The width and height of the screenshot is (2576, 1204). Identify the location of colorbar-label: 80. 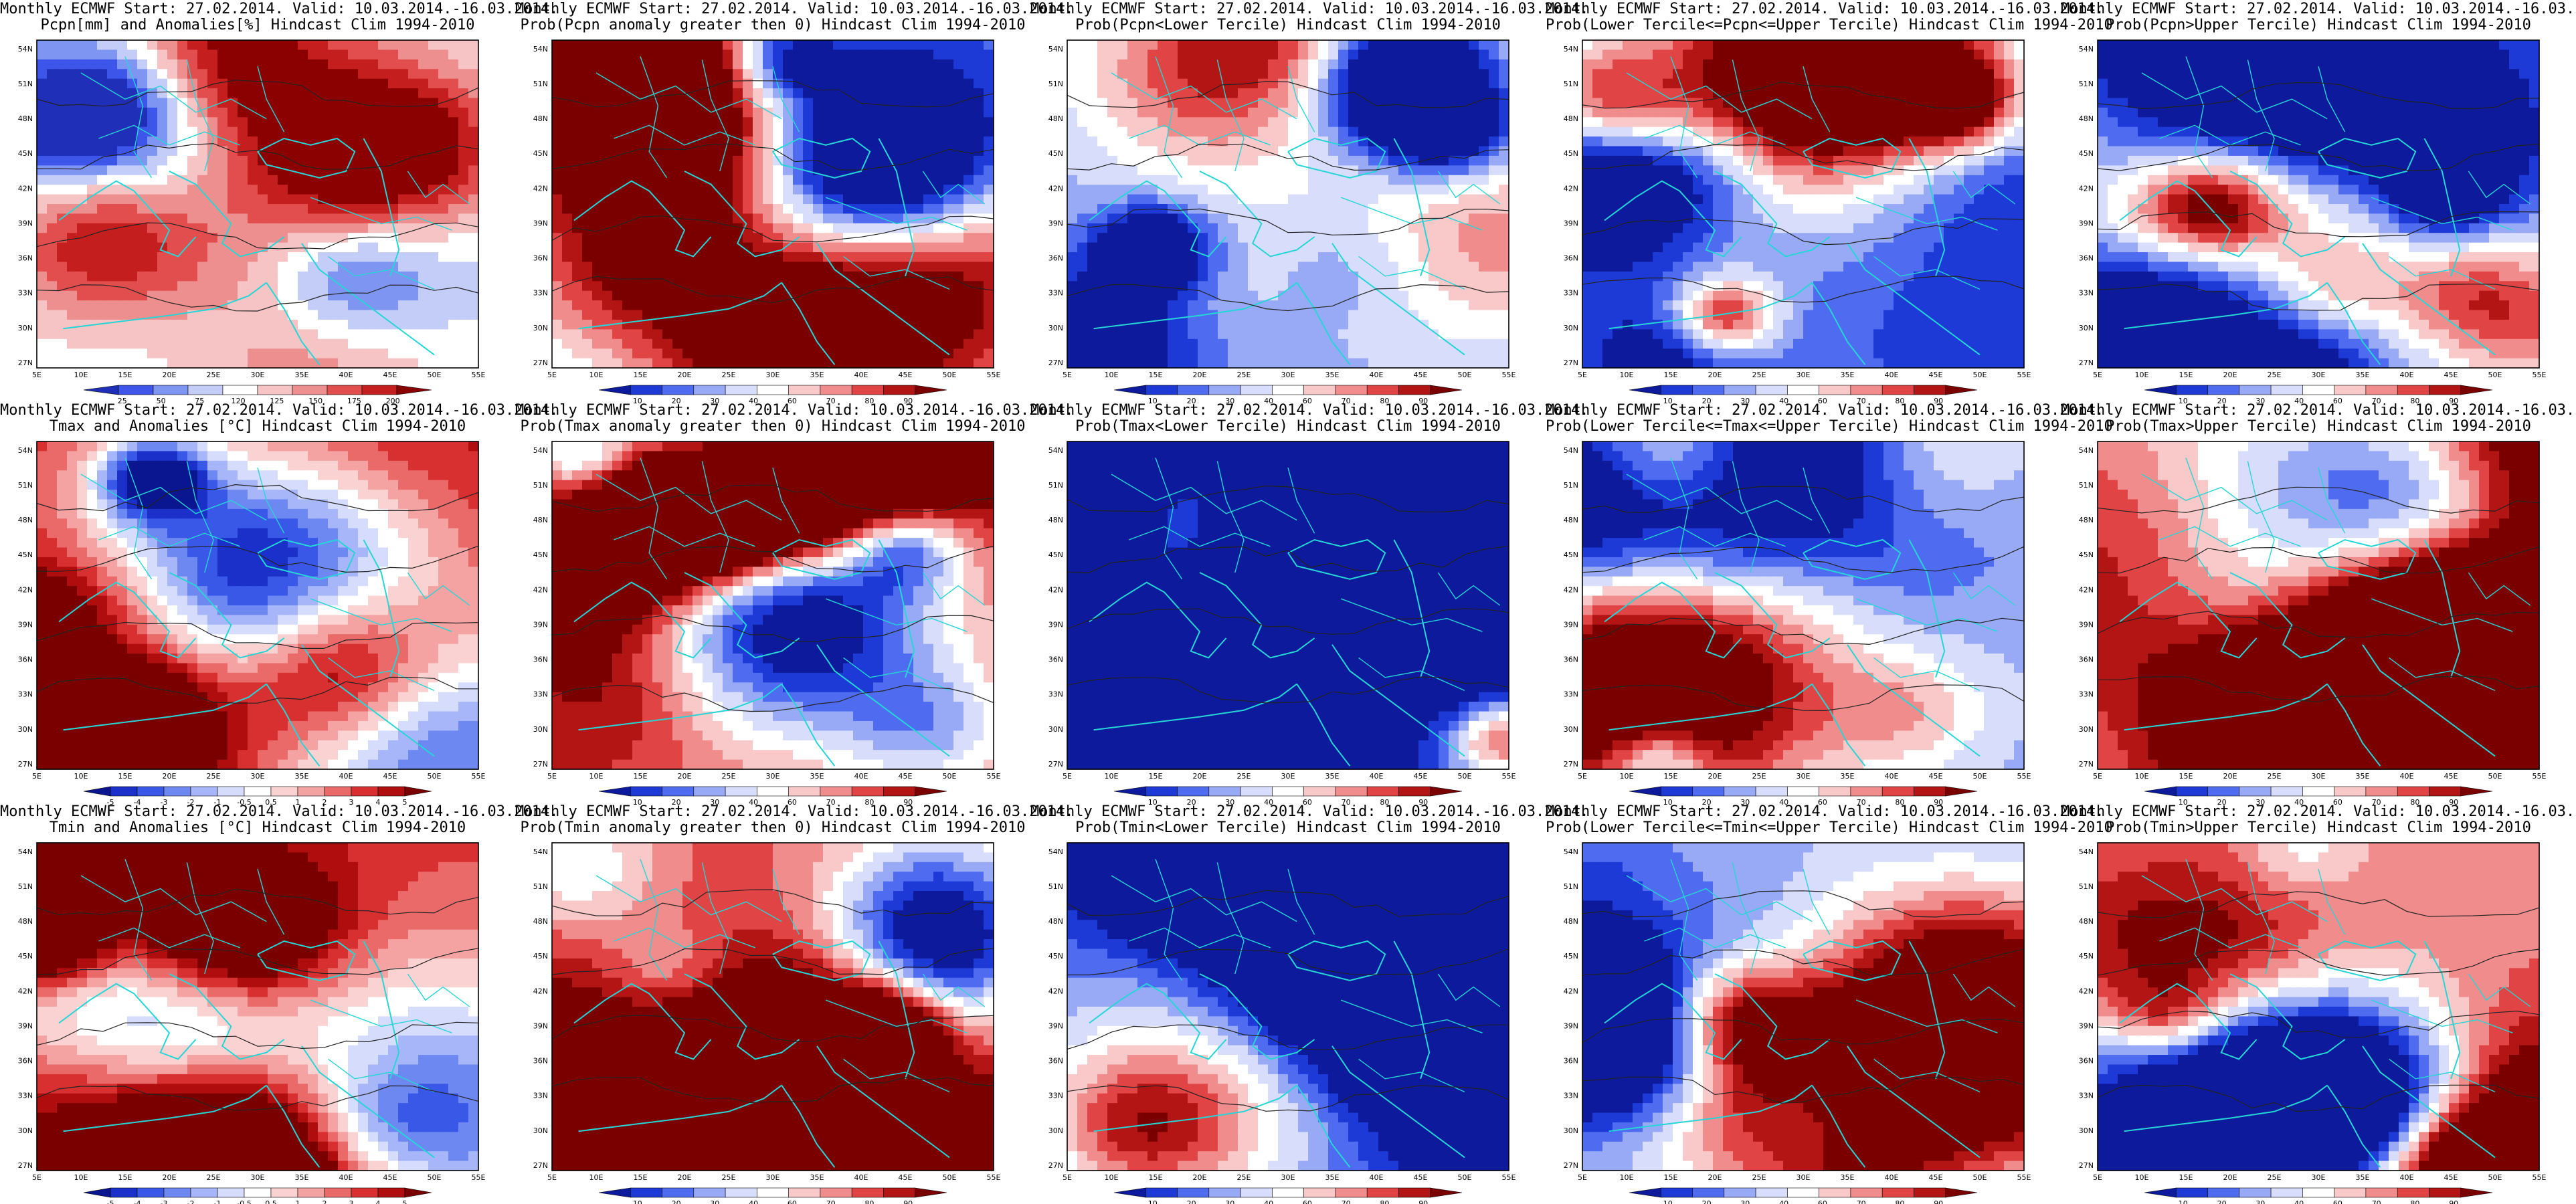
(869, 401).